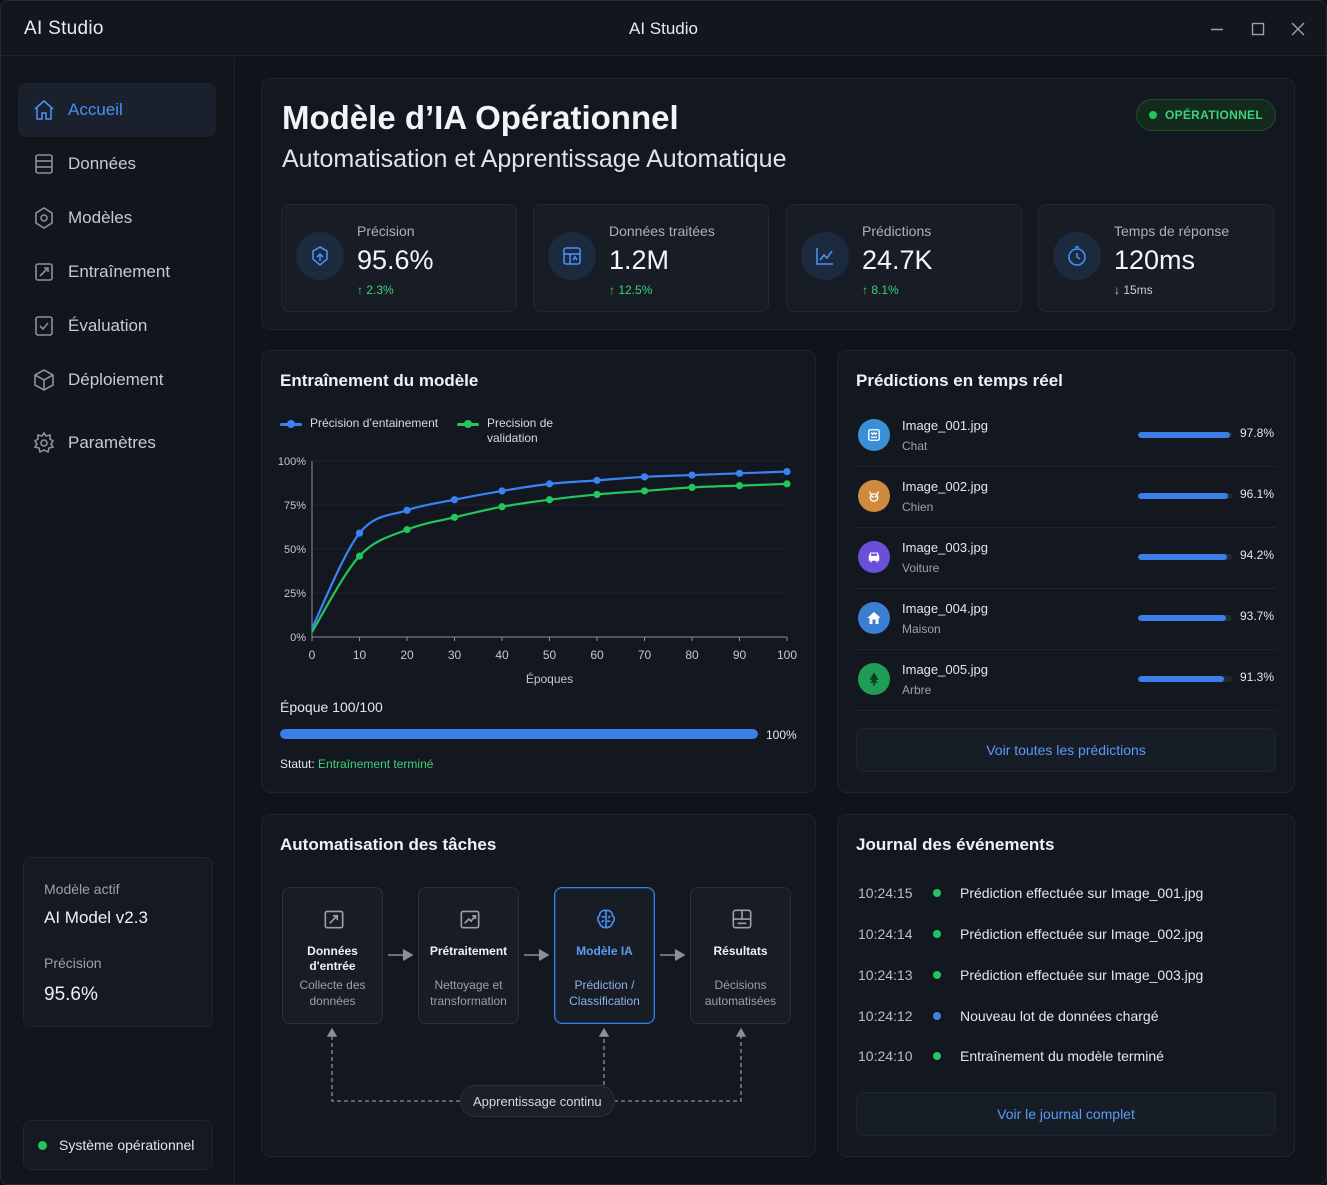 The image size is (1327, 1185). What do you see at coordinates (959, 380) in the screenshot?
I see `predictions-title: Prédictions en temps réel` at bounding box center [959, 380].